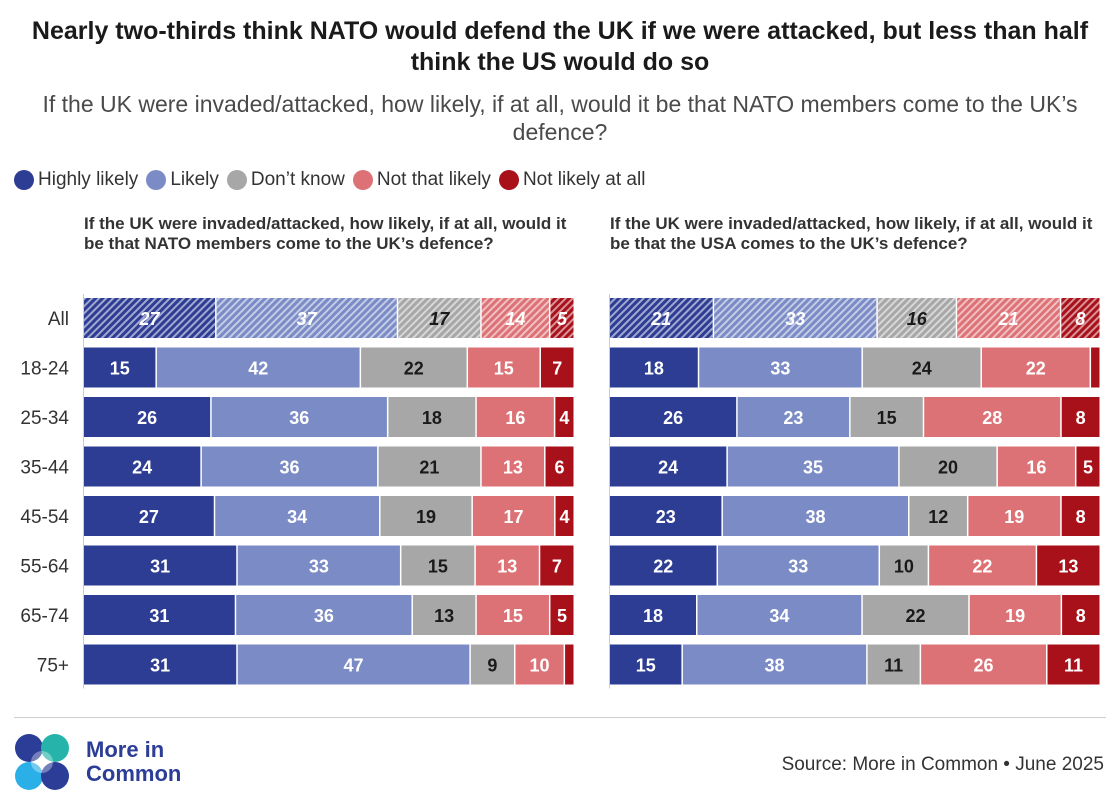 This screenshot has width=1120, height=811. I want to click on nato-bar-value-label: 34, so click(297, 517).